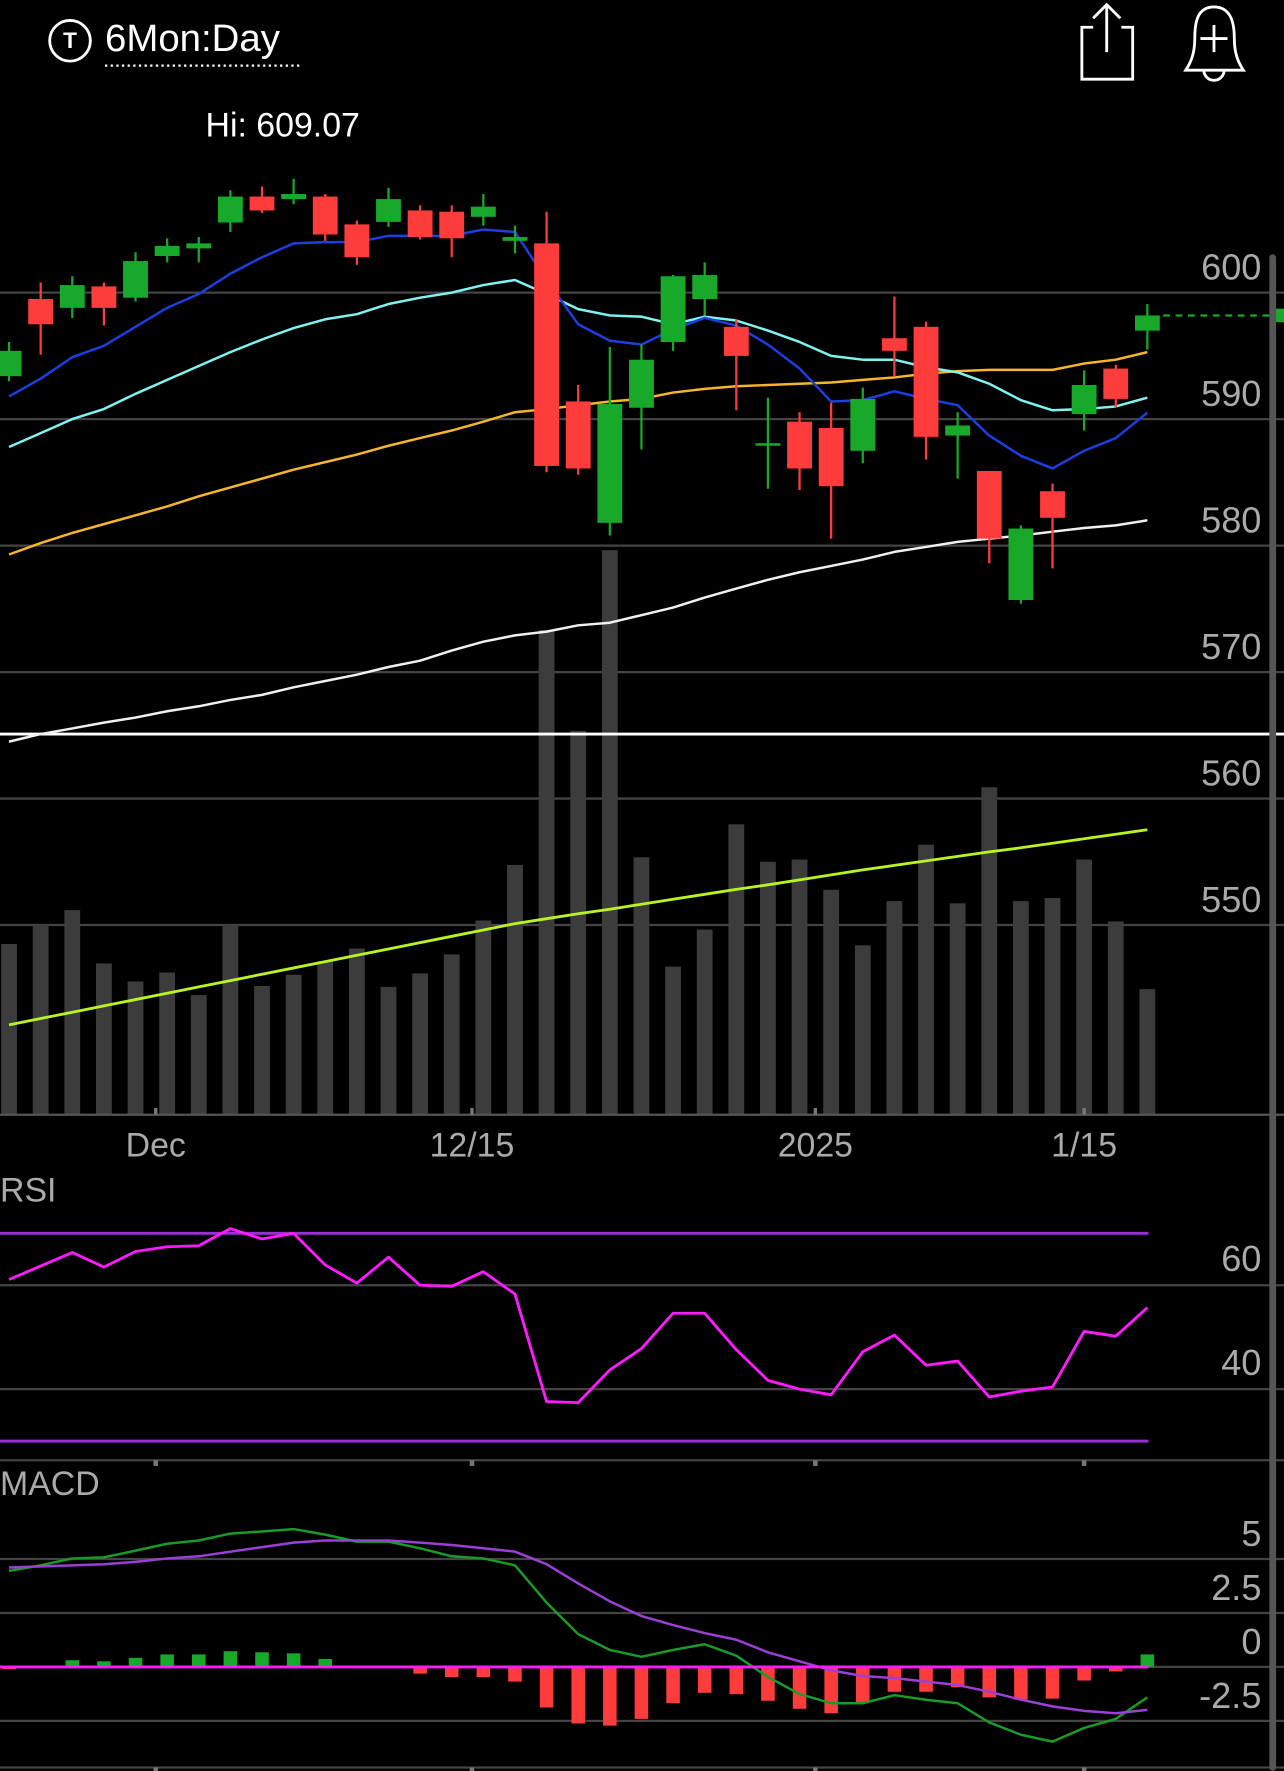 The height and width of the screenshot is (1771, 1284). Describe the element at coordinates (1231, 773) in the screenshot. I see `y-tick-label: 560` at that location.